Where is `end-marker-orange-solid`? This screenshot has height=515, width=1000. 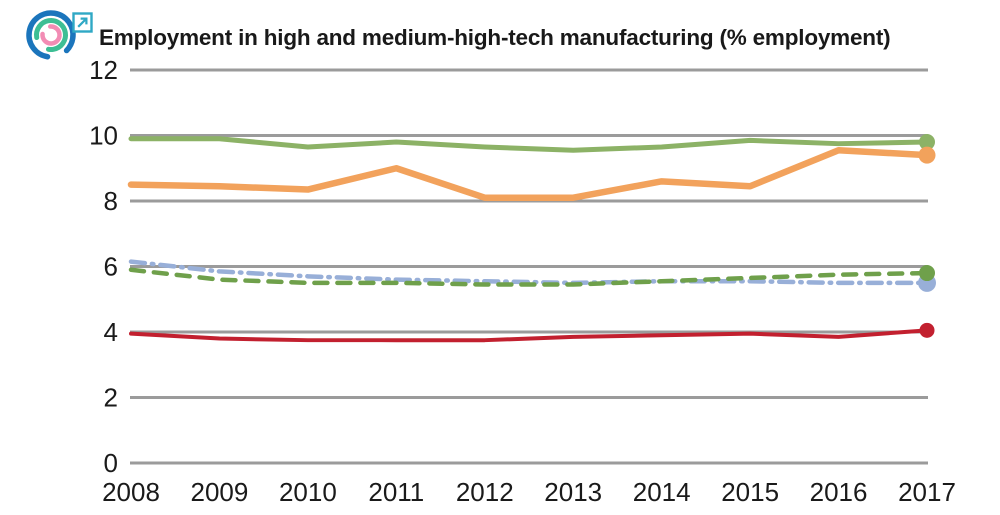 end-marker-orange-solid is located at coordinates (927, 155).